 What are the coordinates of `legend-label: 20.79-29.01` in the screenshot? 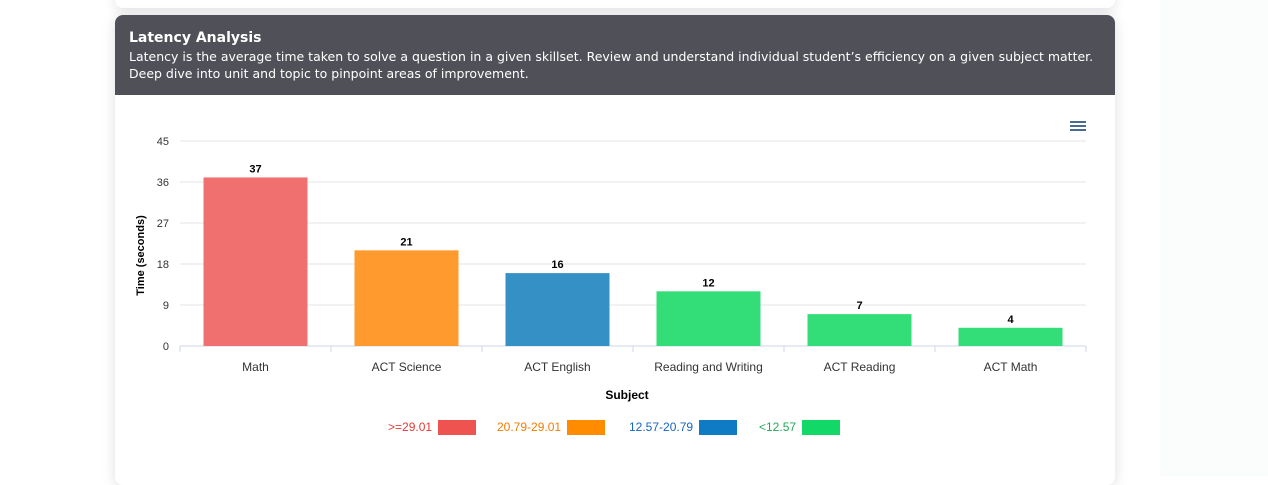 It's located at (529, 427).